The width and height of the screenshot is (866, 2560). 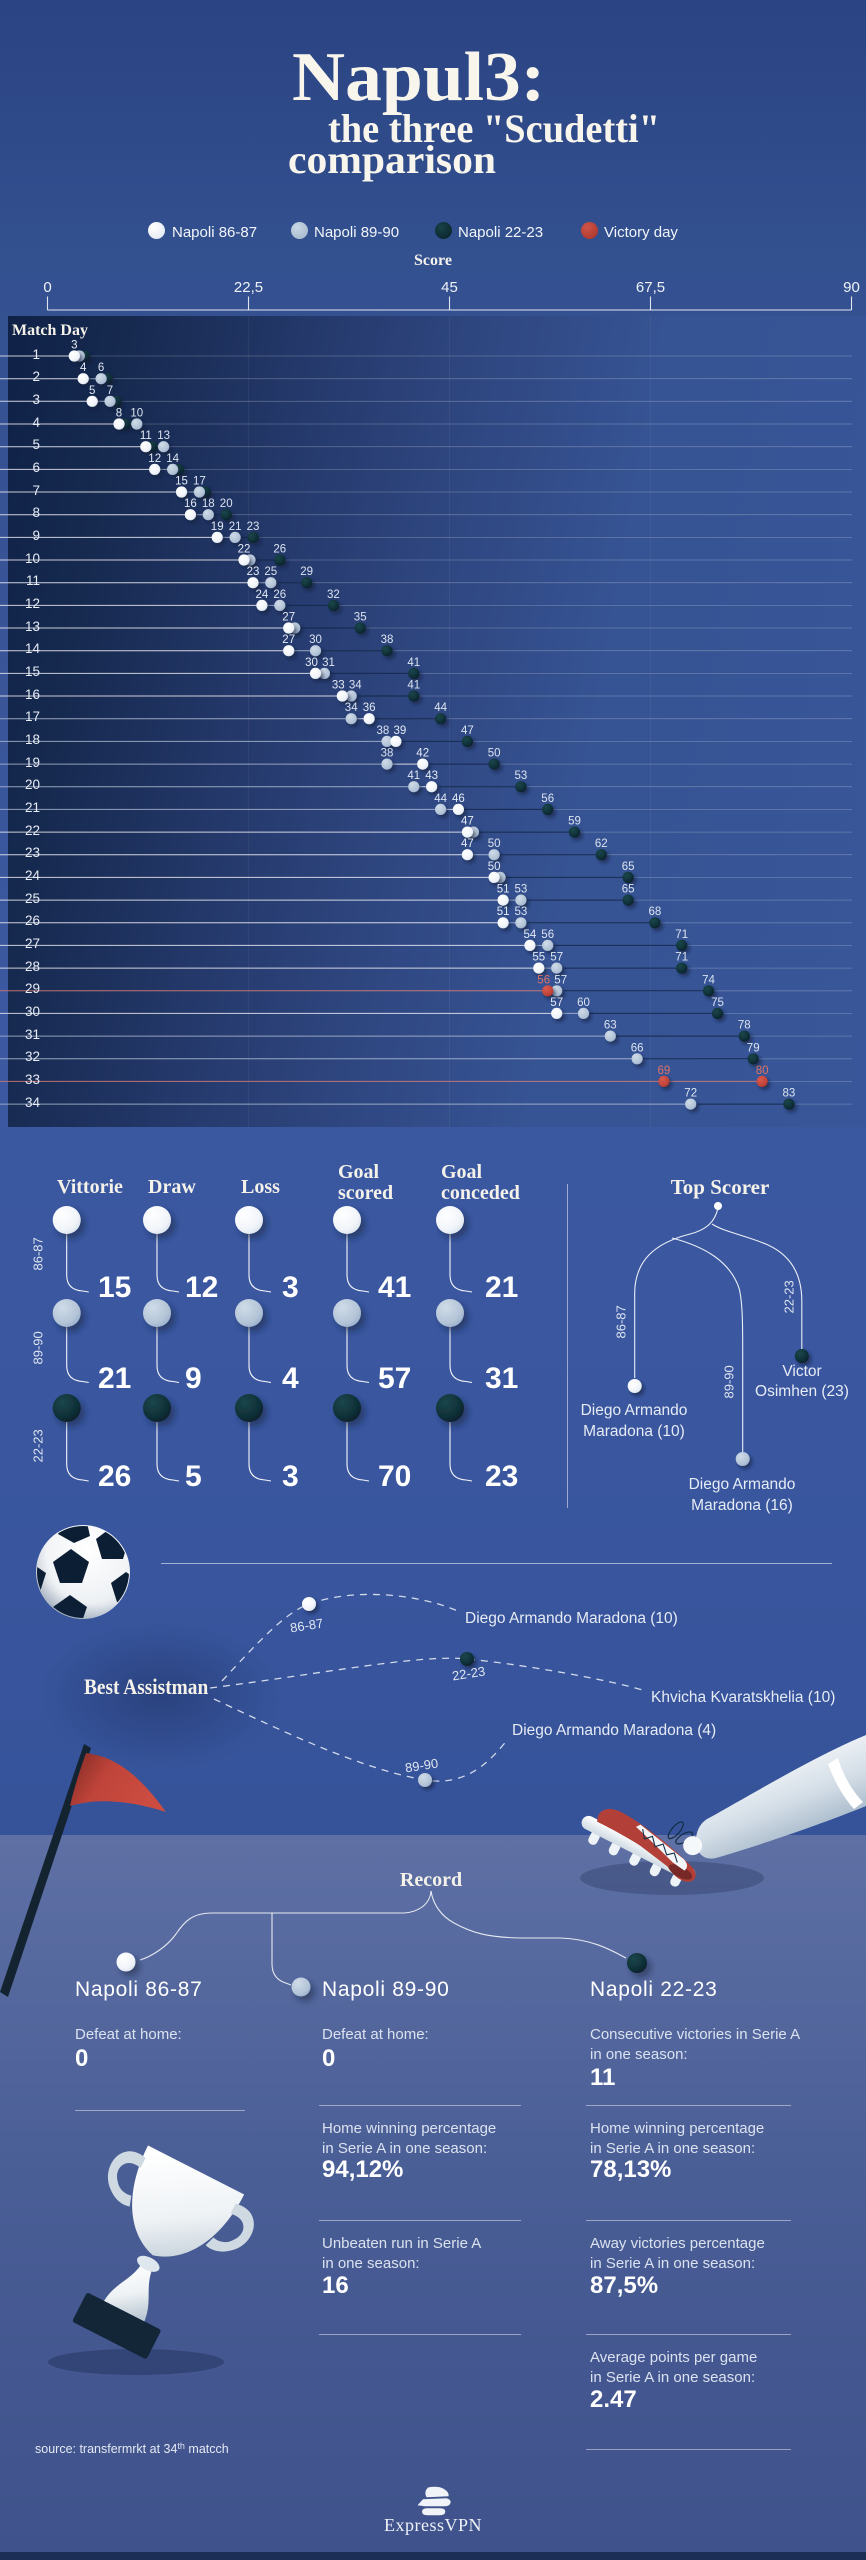 What do you see at coordinates (163, 436) in the screenshot?
I see `svg-text: 13` at bounding box center [163, 436].